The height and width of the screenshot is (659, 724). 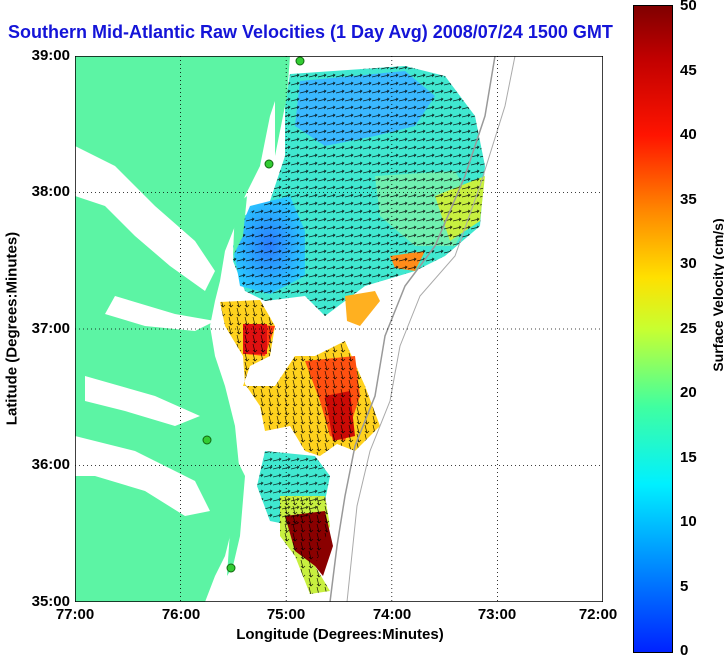 What do you see at coordinates (684, 650) in the screenshot?
I see `colorbar-tick: 0` at bounding box center [684, 650].